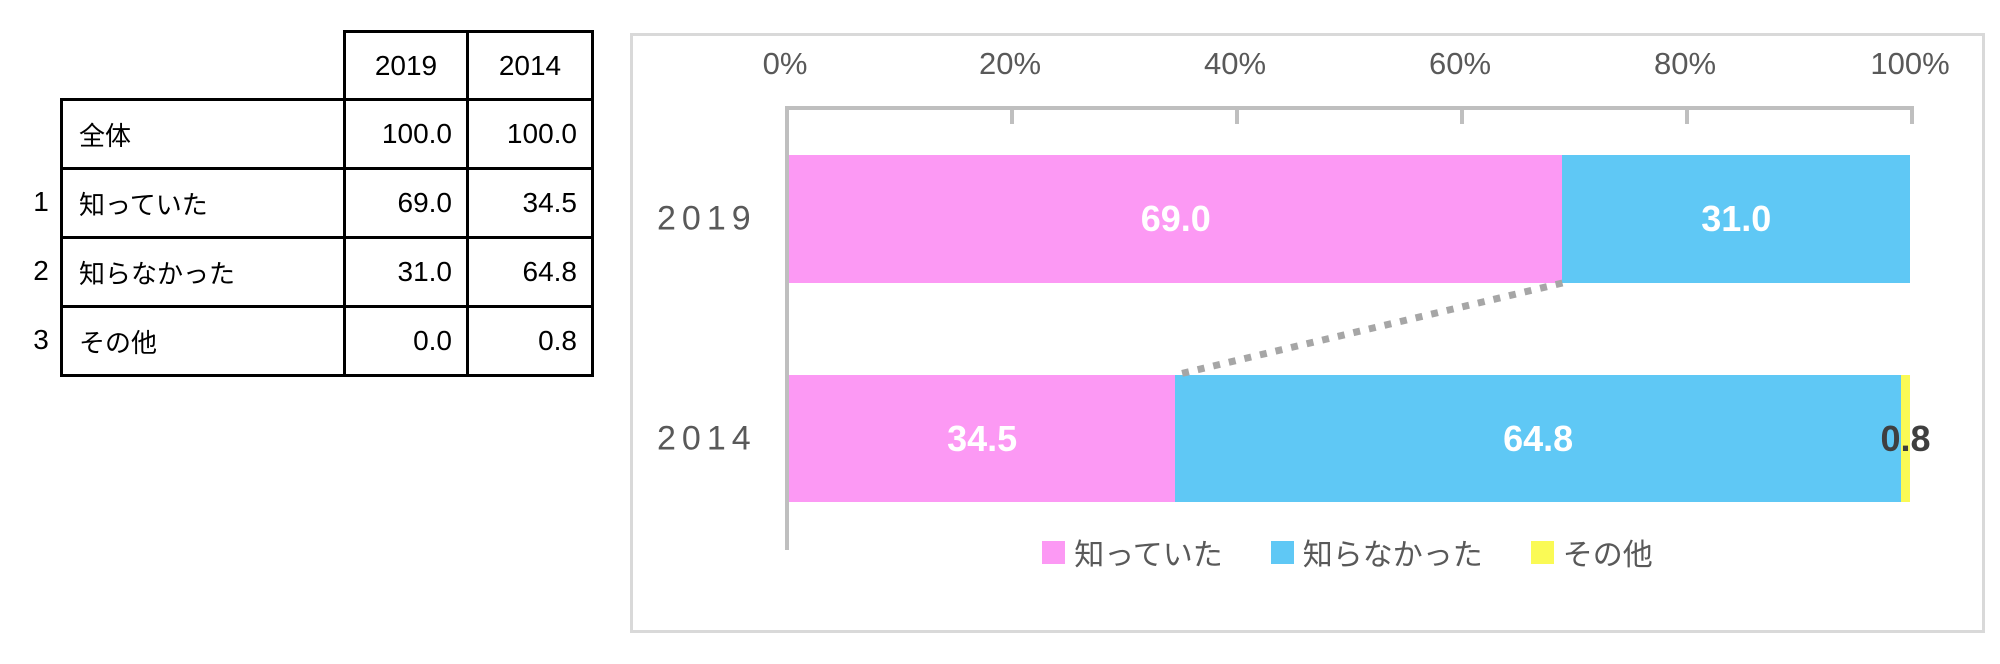  I want to click on axis-tick-label: 100%, so click(1910, 63).